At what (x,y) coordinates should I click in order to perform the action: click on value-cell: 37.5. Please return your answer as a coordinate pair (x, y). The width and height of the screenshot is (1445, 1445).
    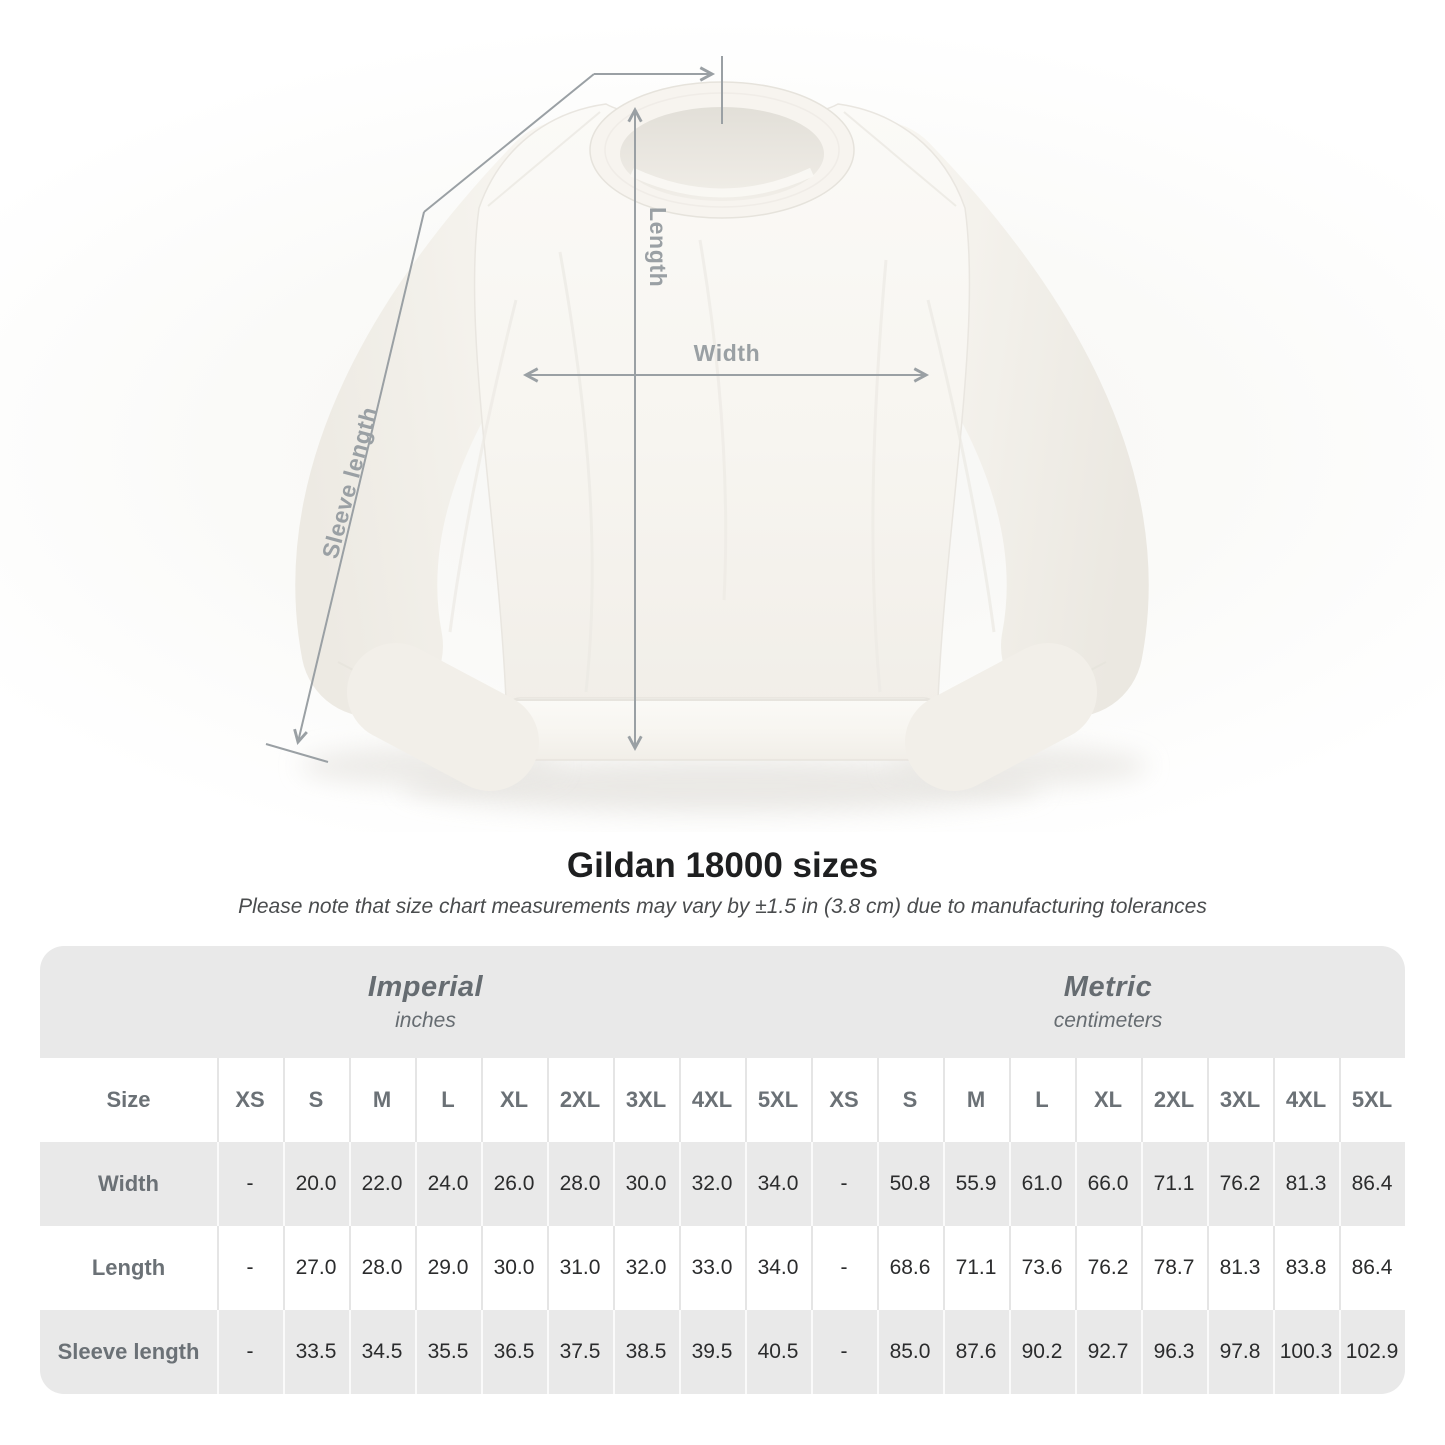
    Looking at the image, I should click on (580, 1352).